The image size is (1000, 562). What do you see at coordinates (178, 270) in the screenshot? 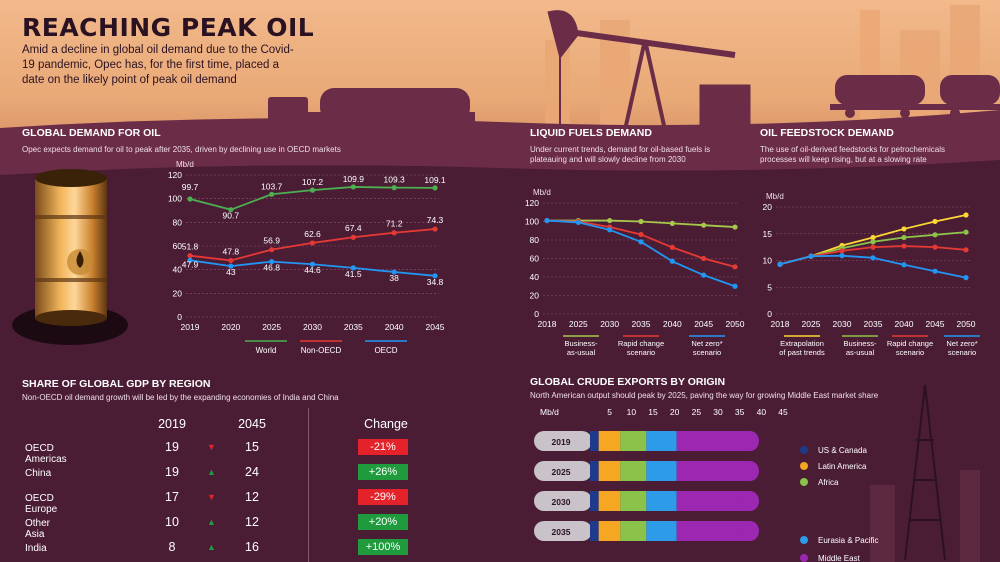
I see `y-tick-label: 40` at bounding box center [178, 270].